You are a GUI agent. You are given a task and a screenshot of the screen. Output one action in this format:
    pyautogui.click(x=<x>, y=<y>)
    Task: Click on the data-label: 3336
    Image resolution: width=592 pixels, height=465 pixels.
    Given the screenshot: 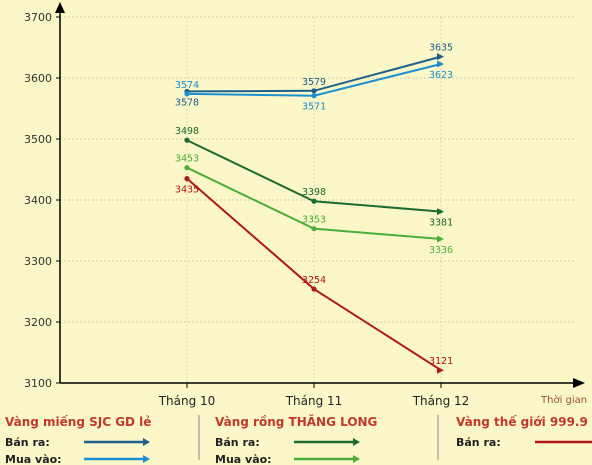 What is the action you would take?
    pyautogui.click(x=441, y=250)
    